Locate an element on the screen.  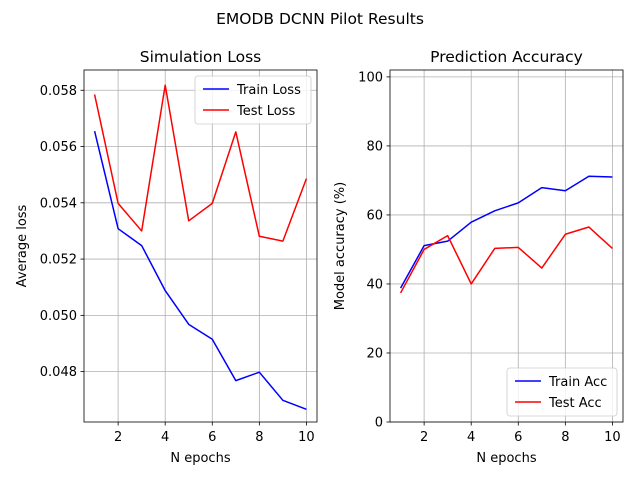
chart-title: Simulation Loss is located at coordinates (201, 57).